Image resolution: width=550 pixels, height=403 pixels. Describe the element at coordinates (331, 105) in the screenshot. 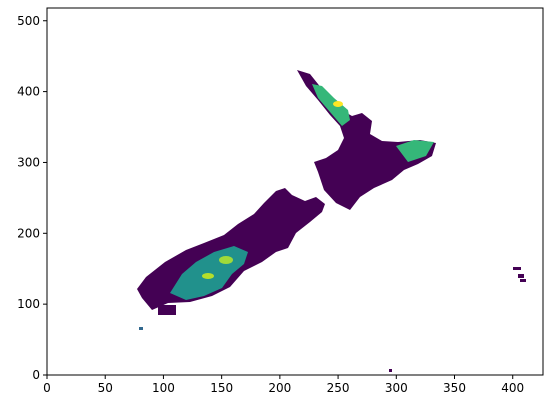

I see `north-island-high-region` at that location.